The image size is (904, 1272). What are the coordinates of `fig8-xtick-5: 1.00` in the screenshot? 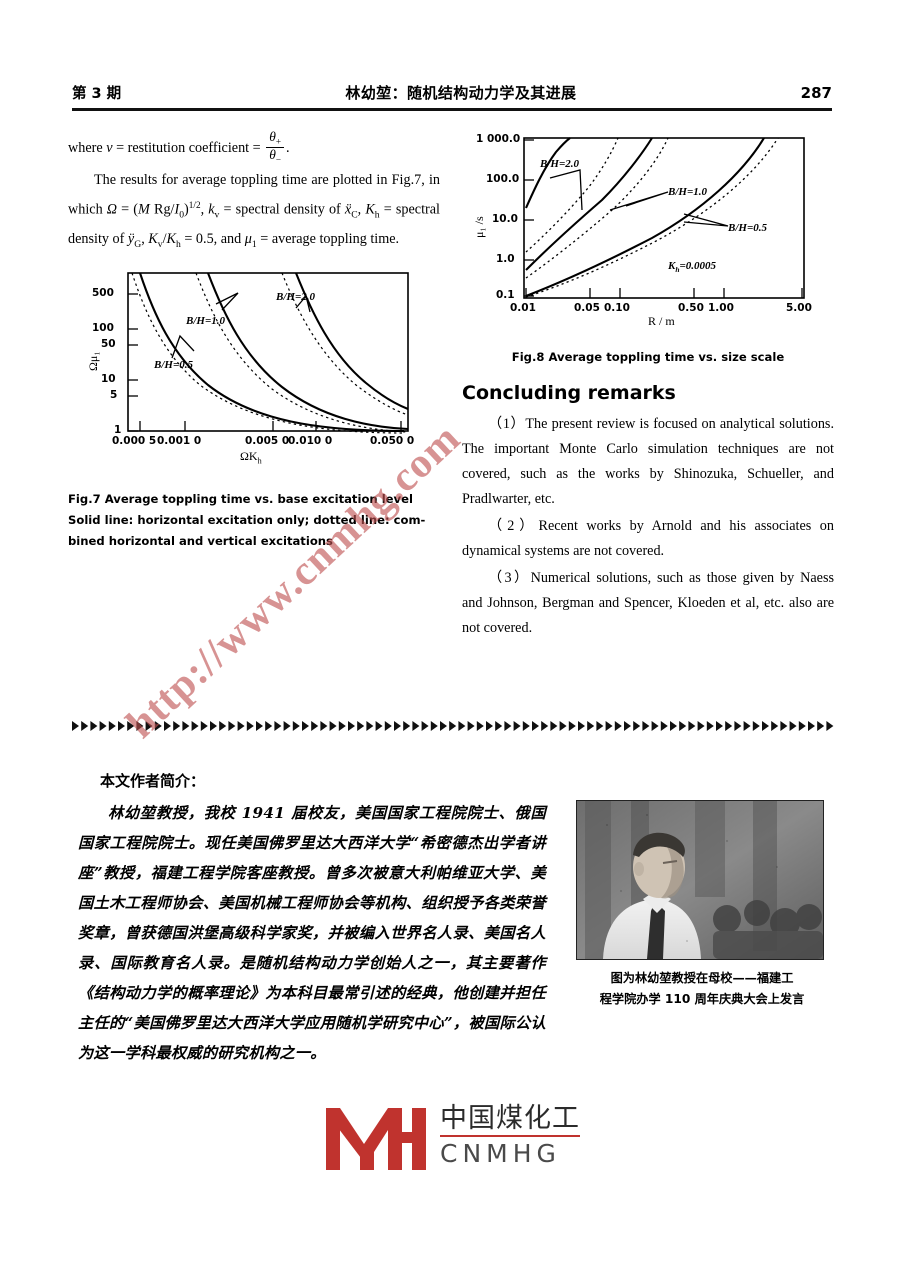 It's located at (721, 308).